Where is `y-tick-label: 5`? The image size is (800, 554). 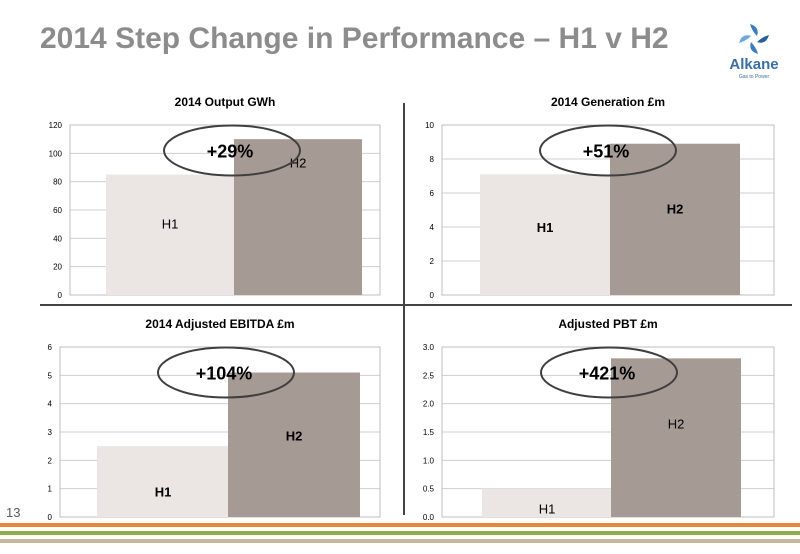 y-tick-label: 5 is located at coordinates (50, 375).